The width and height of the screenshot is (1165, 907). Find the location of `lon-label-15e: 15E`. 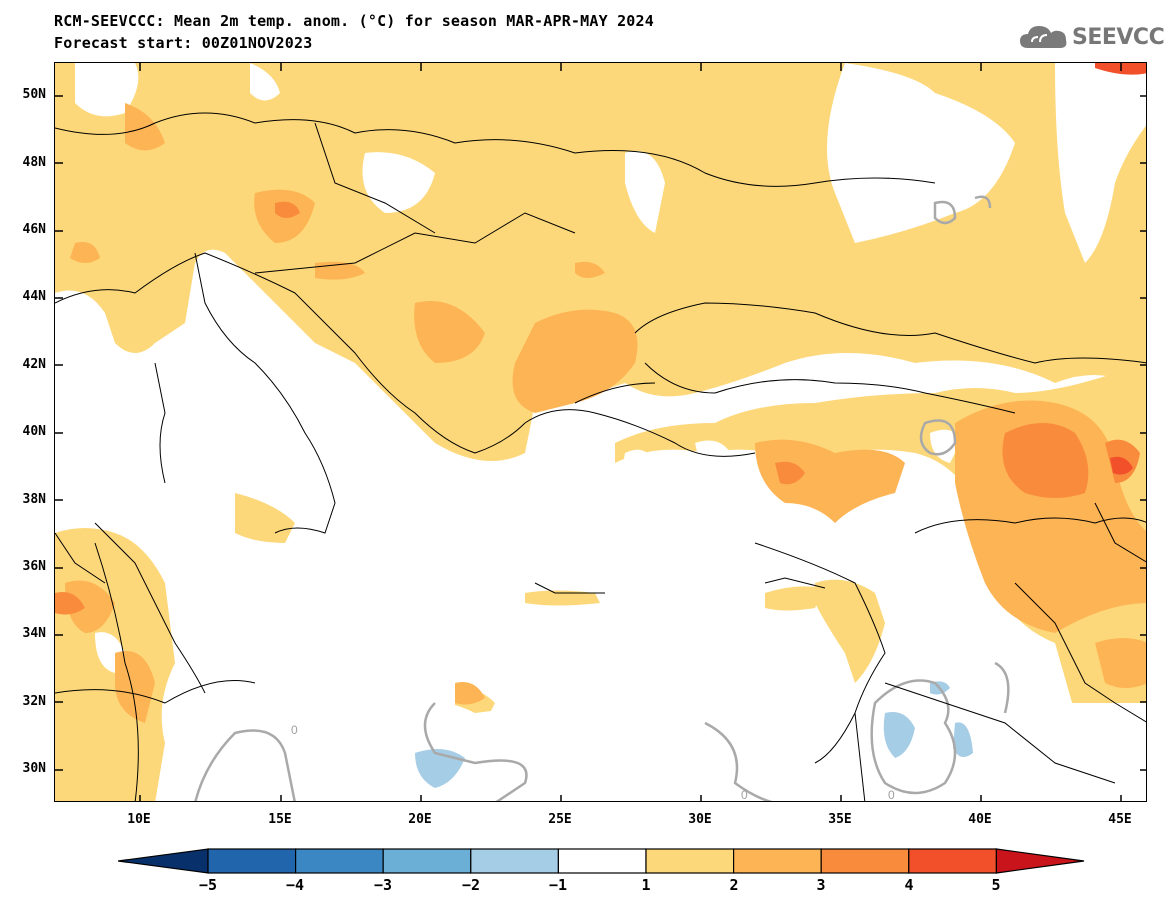

lon-label-15e: 15E is located at coordinates (280, 819).